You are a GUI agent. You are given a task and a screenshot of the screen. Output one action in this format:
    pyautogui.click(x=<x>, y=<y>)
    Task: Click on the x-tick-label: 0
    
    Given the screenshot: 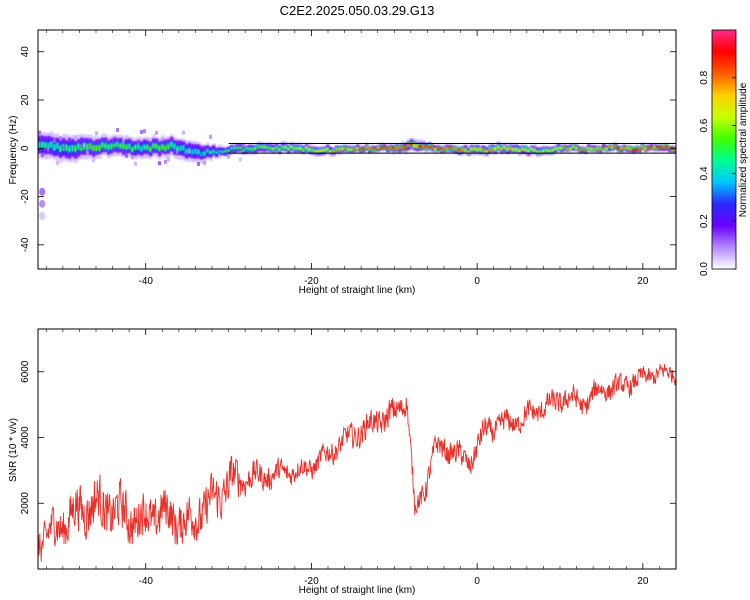 What is the action you would take?
    pyautogui.click(x=477, y=581)
    